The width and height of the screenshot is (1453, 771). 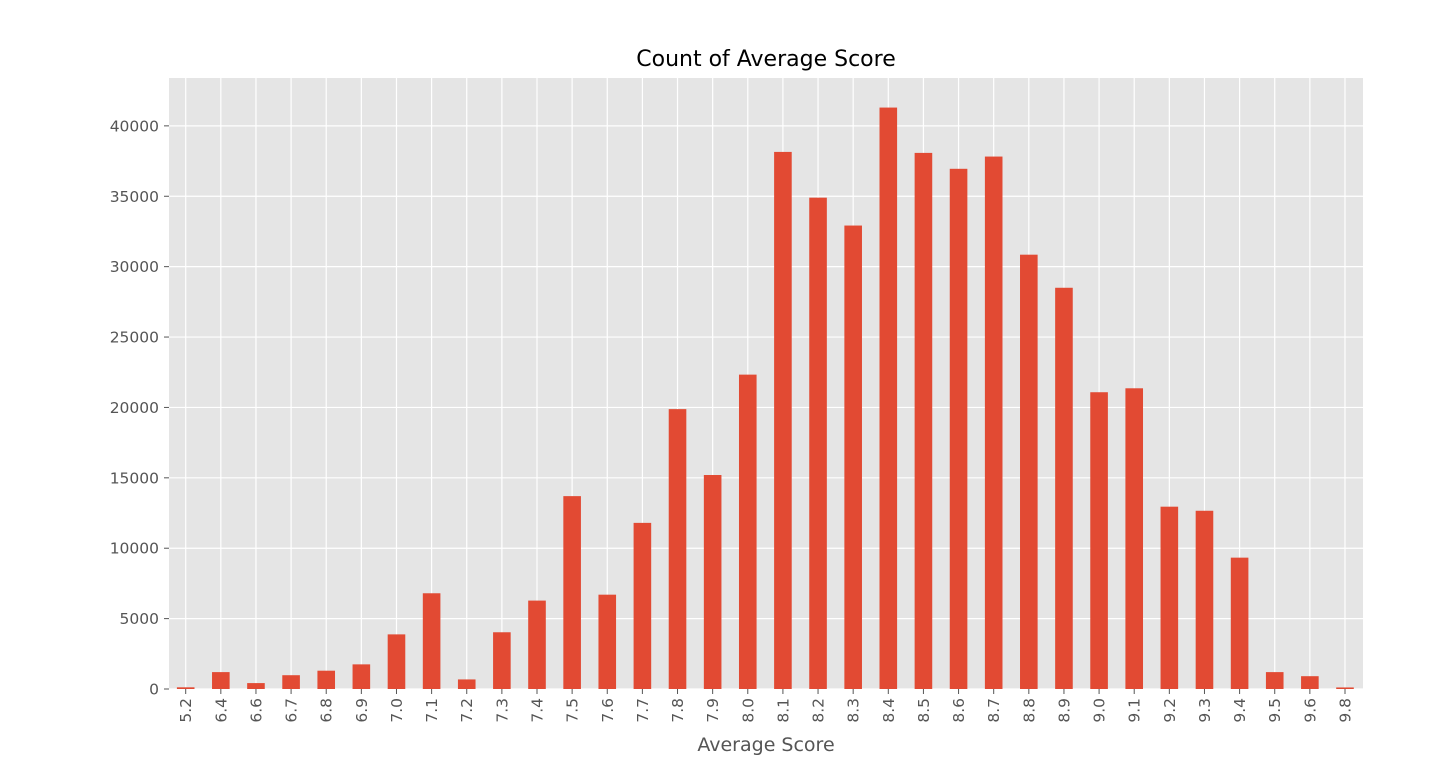 What do you see at coordinates (538, 710) in the screenshot?
I see `x-tick-label: 7.4` at bounding box center [538, 710].